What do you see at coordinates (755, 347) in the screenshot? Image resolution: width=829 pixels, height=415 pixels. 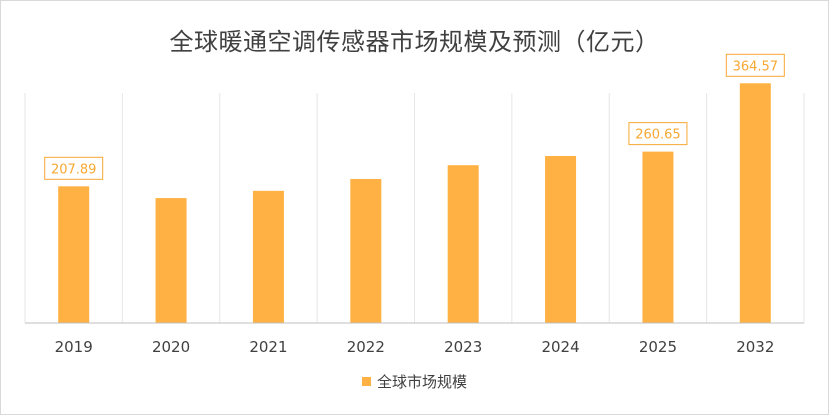 I see `x-tick-label: 2032` at bounding box center [755, 347].